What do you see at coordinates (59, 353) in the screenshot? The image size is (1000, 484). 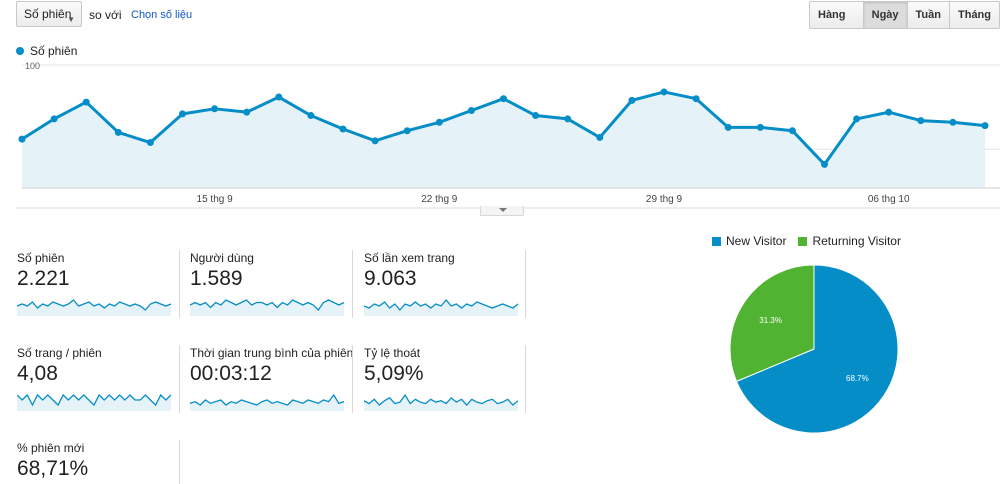 I see `tile-label: Số trang / phiên` at bounding box center [59, 353].